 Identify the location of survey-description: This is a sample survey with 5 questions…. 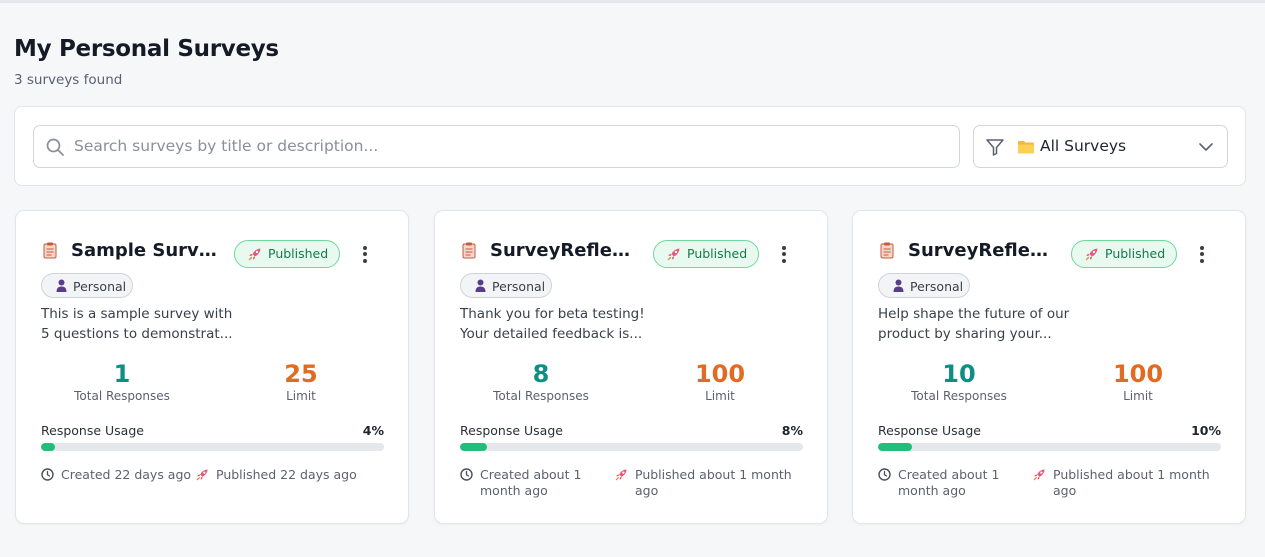
(141, 324).